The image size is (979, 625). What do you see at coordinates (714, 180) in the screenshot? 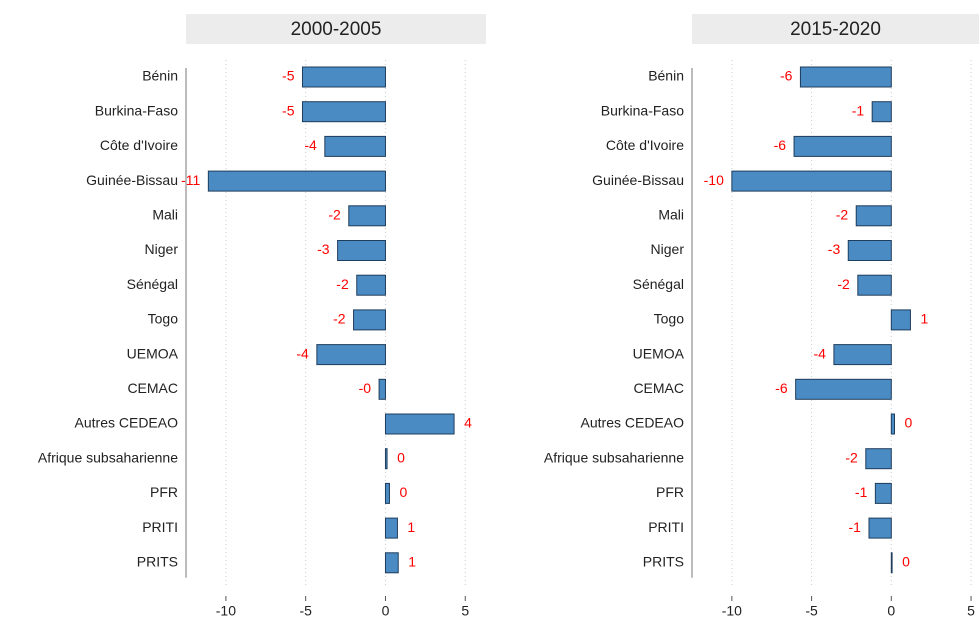
I see `value-label: -10` at bounding box center [714, 180].